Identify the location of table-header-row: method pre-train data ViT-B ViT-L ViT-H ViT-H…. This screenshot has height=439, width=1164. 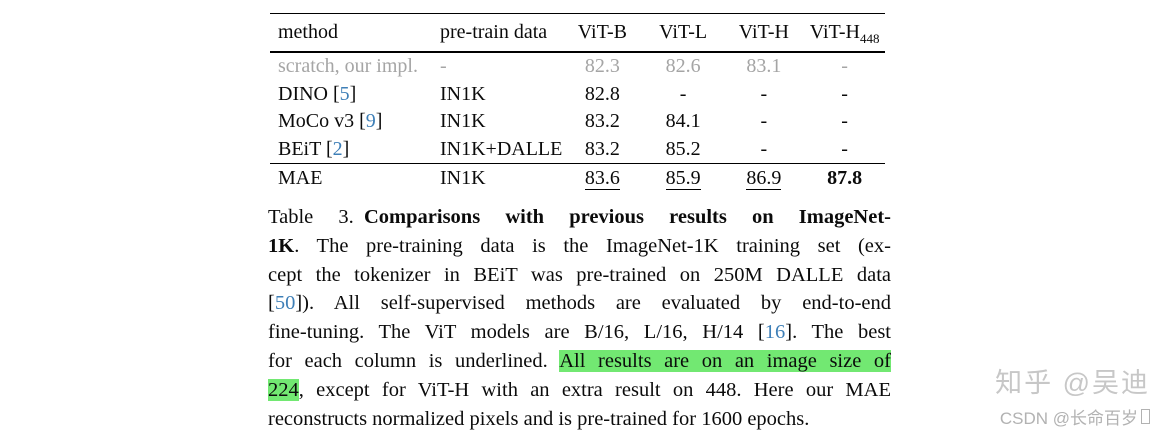
(577, 33).